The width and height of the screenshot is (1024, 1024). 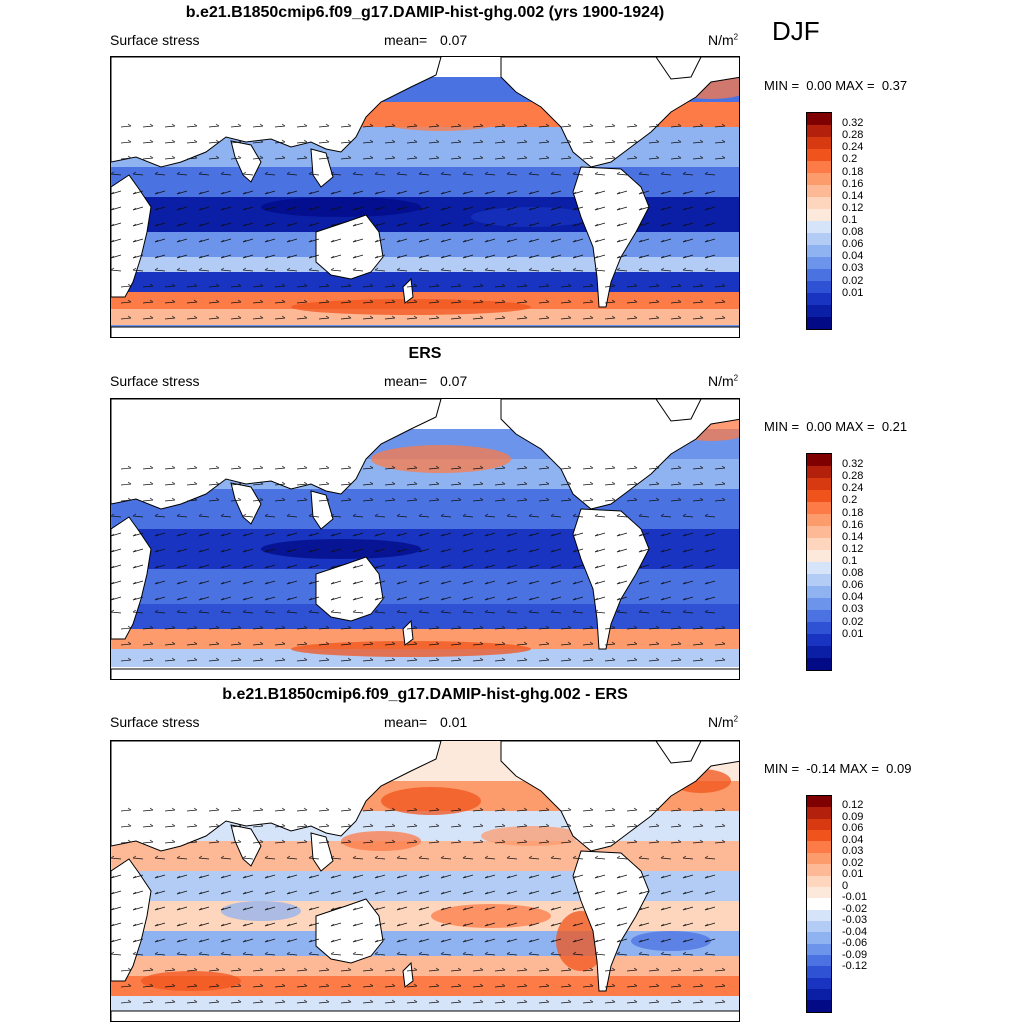 I want to click on colorbar-tick-label: 0.16, so click(x=853, y=524).